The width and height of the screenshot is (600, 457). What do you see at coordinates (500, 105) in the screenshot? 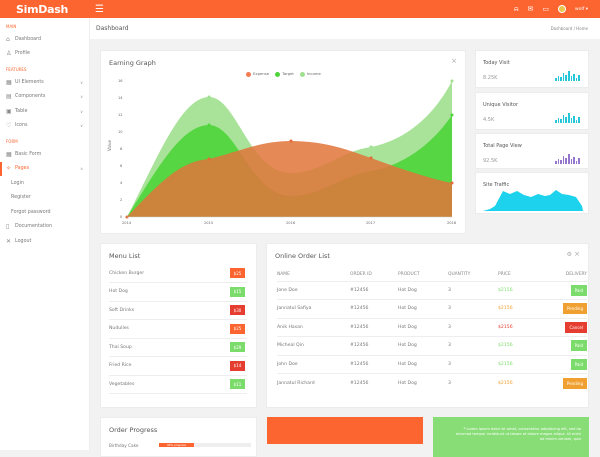
I see `stat-label: Unique Visitor` at bounding box center [500, 105].